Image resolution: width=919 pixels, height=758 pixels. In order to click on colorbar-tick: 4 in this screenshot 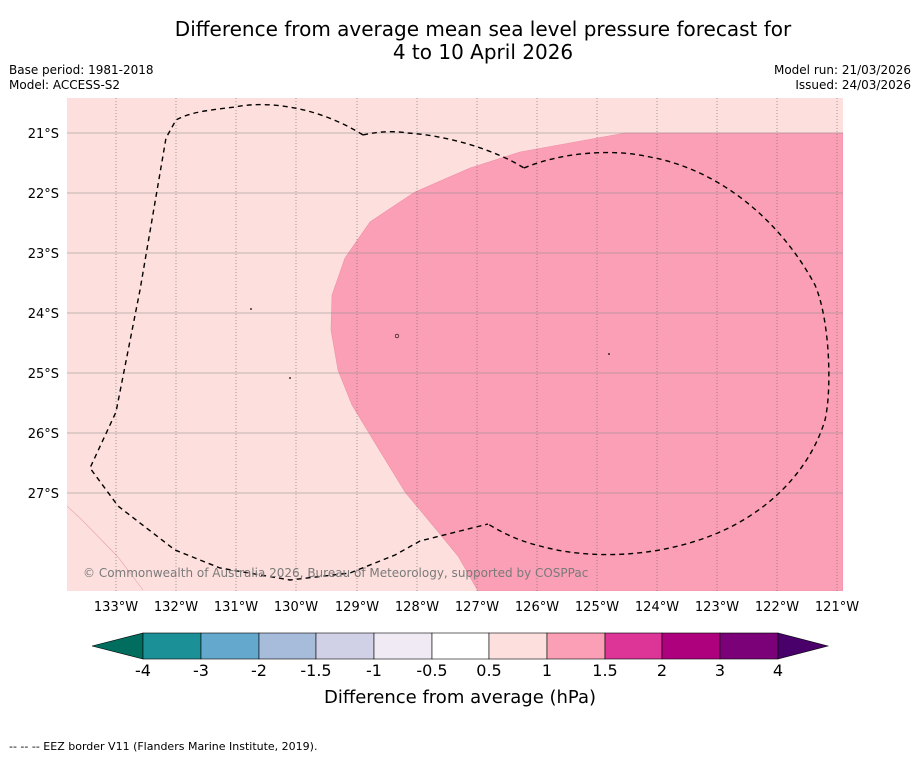, I will do `click(778, 670)`.